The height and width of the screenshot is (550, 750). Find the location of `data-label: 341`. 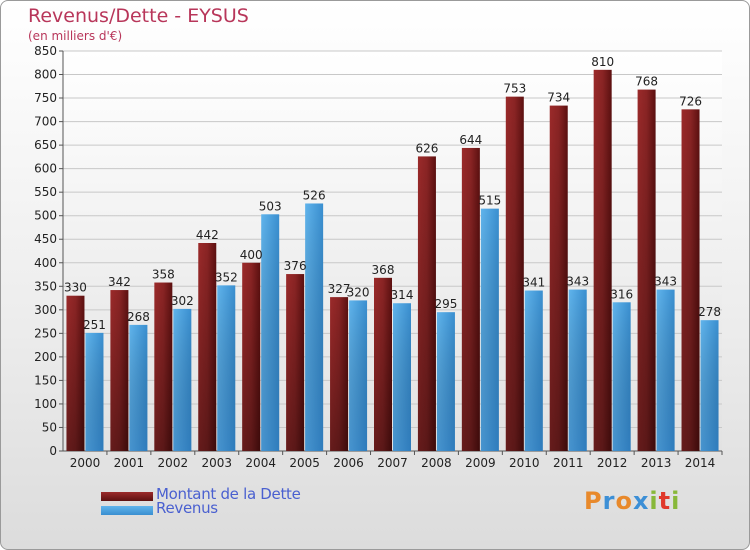

data-label: 341 is located at coordinates (533, 283).